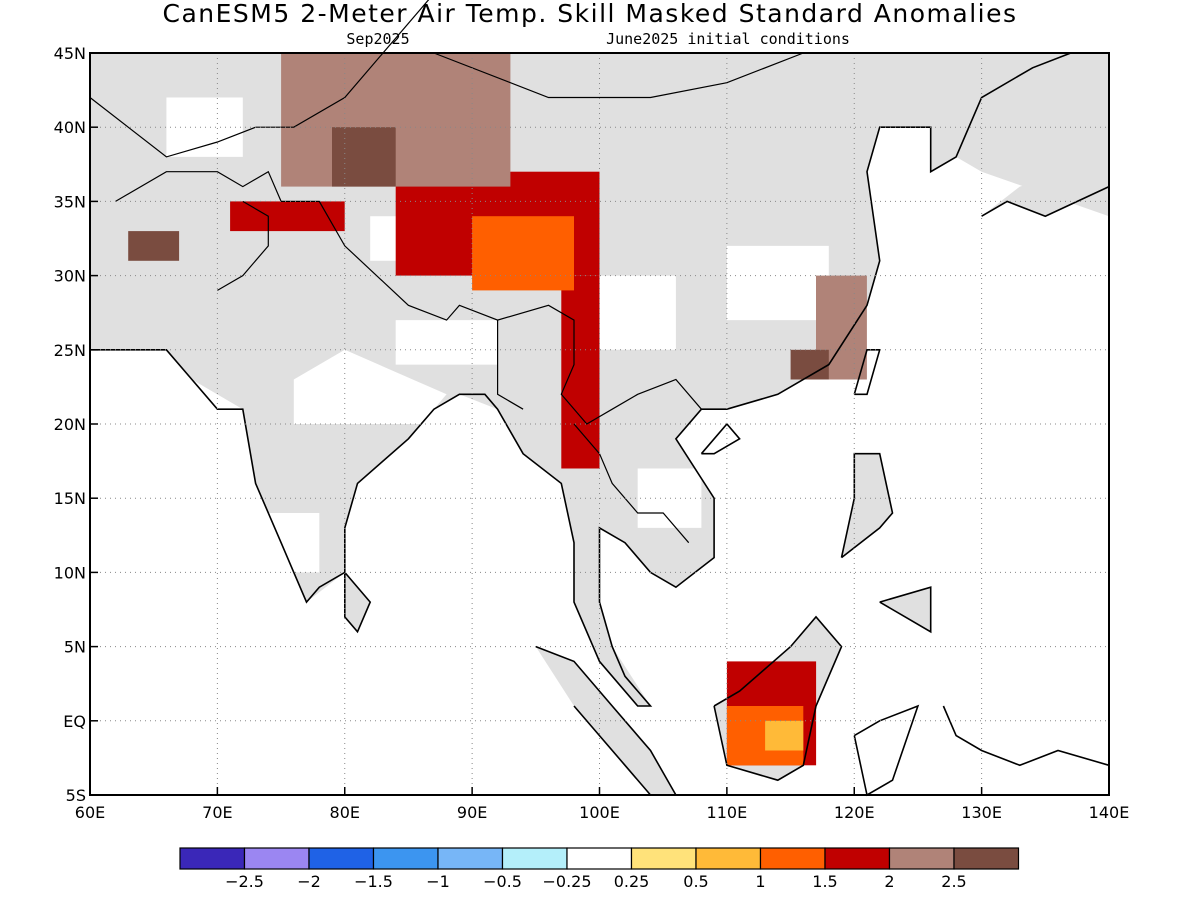  What do you see at coordinates (695, 881) in the screenshot?
I see `colorbar-label: 0.5` at bounding box center [695, 881].